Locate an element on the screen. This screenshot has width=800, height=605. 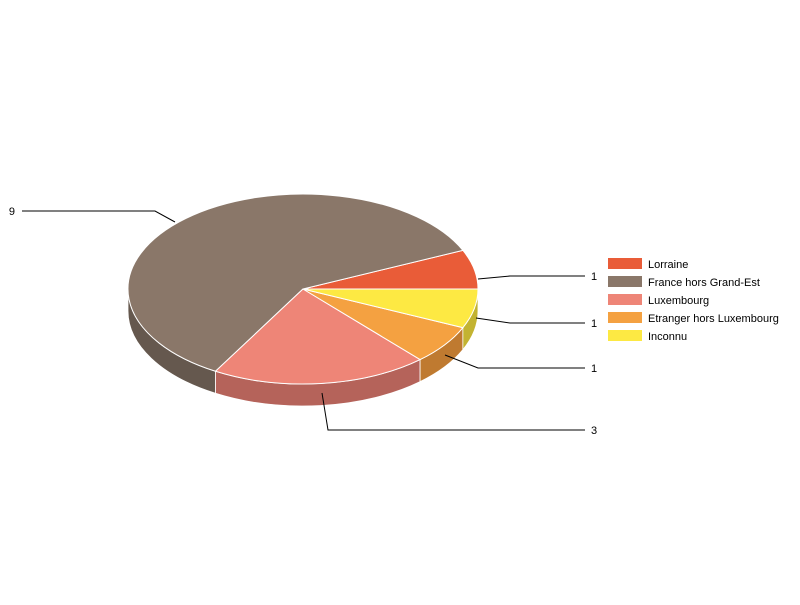
legend-label-1: France hors Grand-Est is located at coordinates (704, 283).